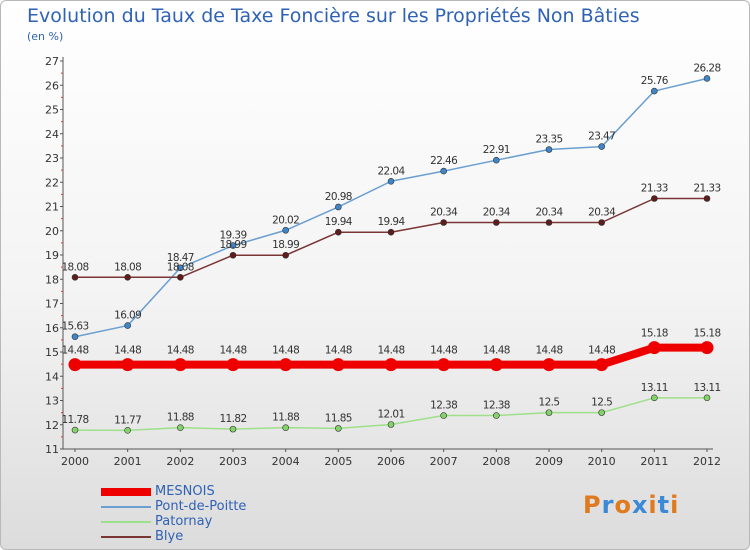 The image size is (750, 550). Describe the element at coordinates (654, 461) in the screenshot. I see `x-tick-label: 2011` at that location.